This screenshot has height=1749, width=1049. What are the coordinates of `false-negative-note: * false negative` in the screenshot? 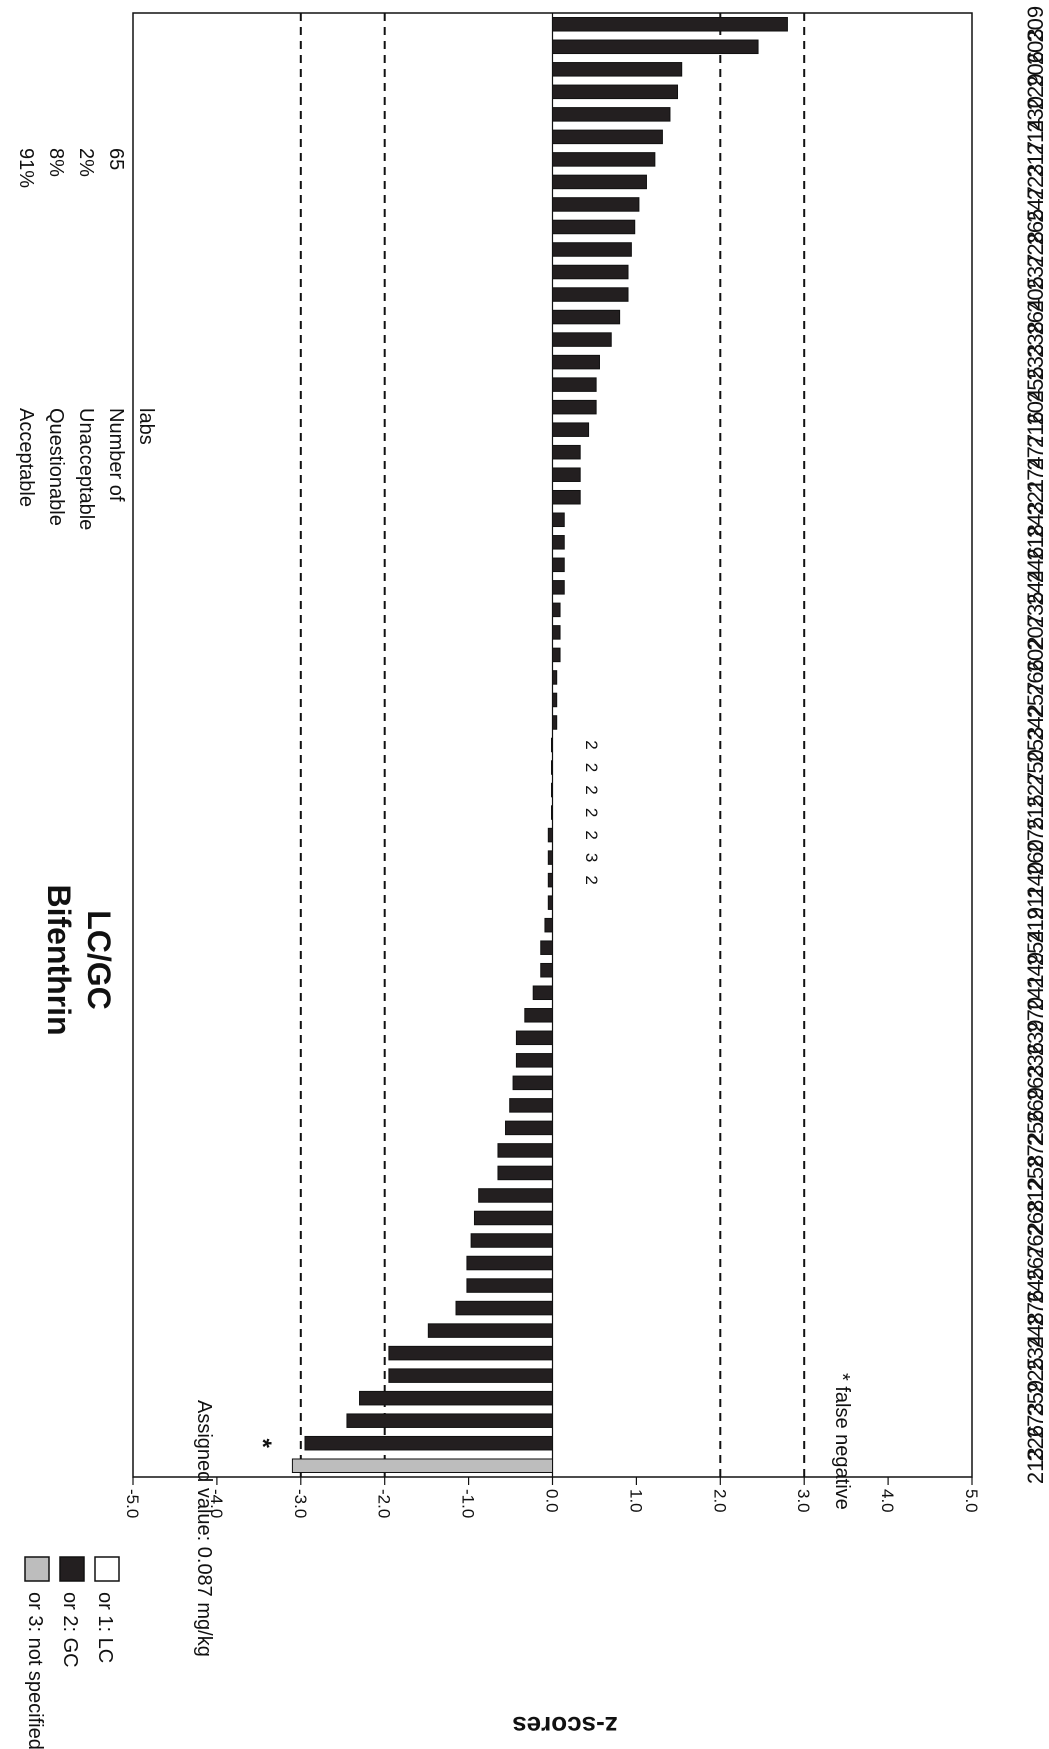 It's located at (842, 1441).